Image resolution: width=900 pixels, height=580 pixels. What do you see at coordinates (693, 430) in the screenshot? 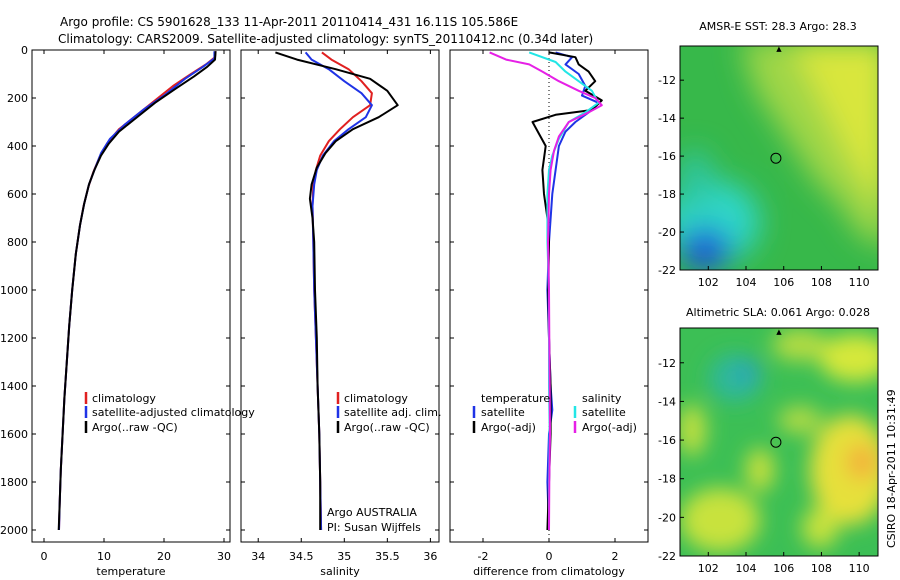
I see `sla-high-w` at bounding box center [693, 430].